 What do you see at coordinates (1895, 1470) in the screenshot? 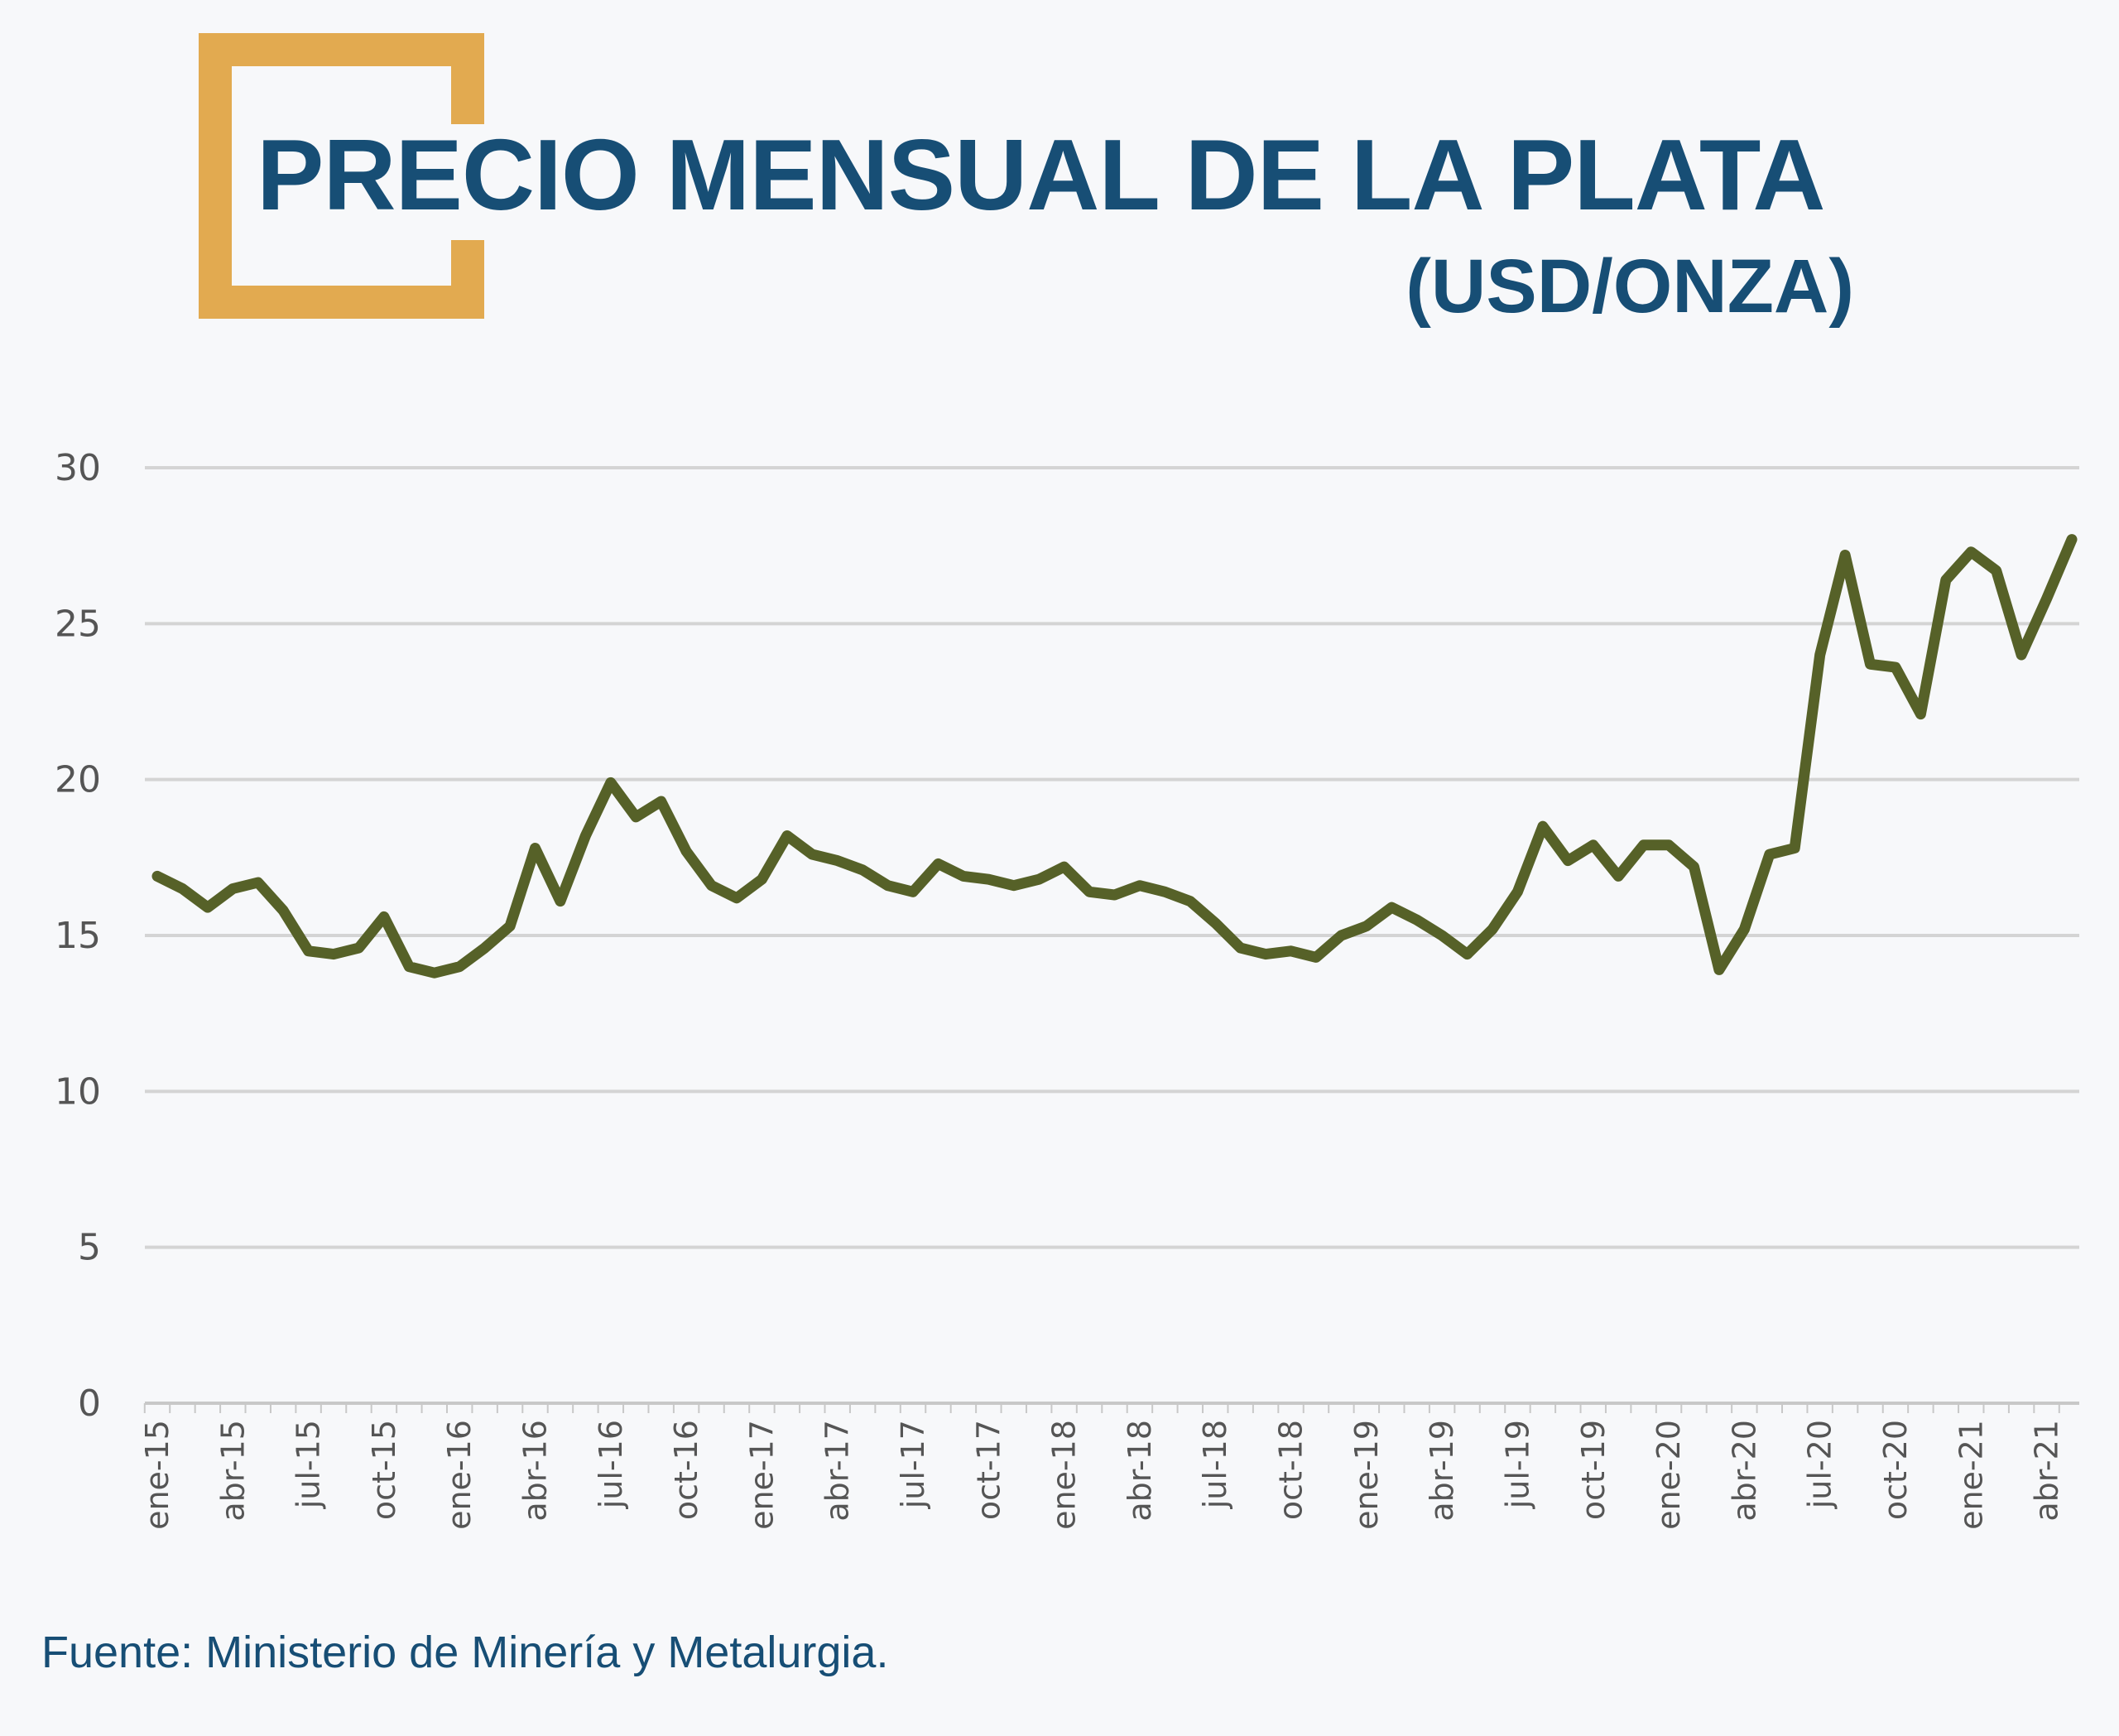
I see `x-tick-label-oct-20: oct-20` at bounding box center [1895, 1470].